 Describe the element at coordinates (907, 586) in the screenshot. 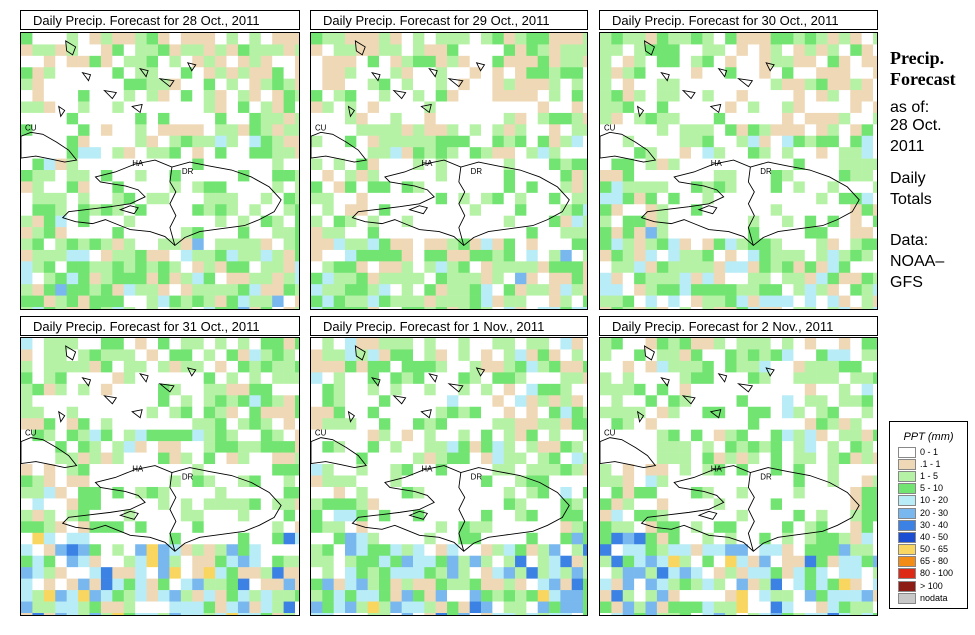

I see `legend-swatch` at that location.